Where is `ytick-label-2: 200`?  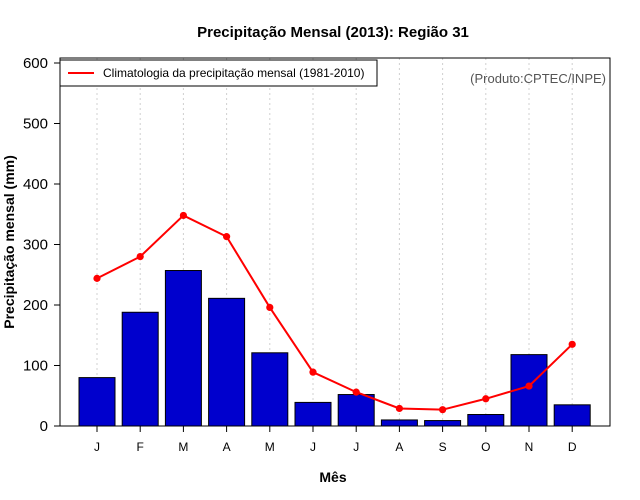 ytick-label-2: 200 is located at coordinates (35, 305).